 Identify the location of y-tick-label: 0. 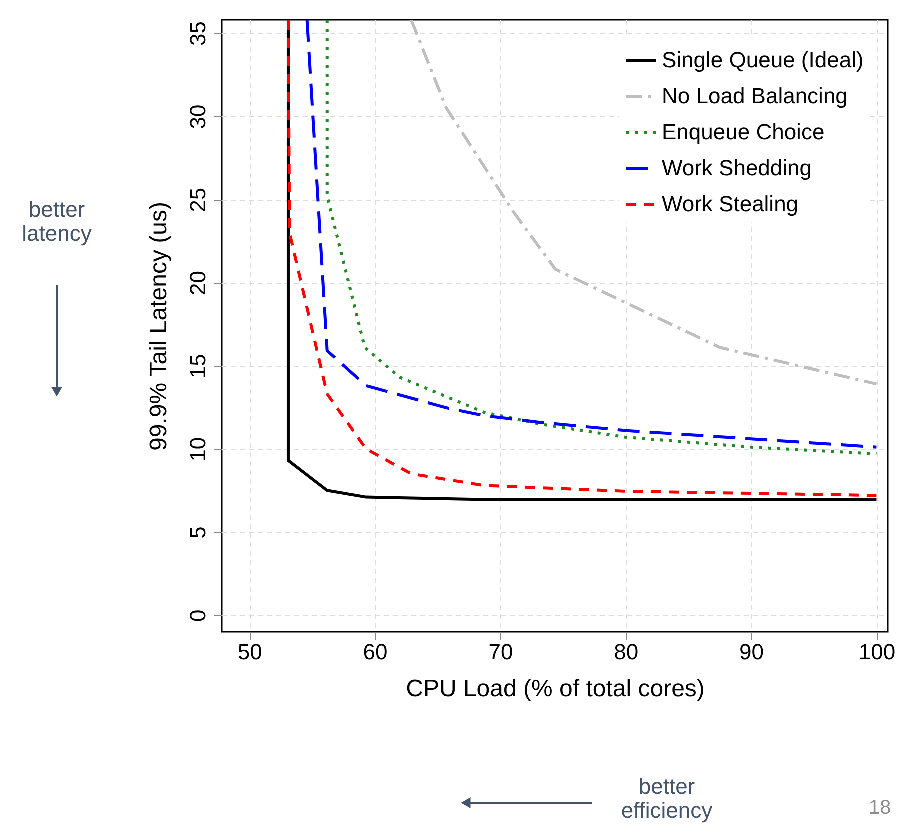
(198, 616).